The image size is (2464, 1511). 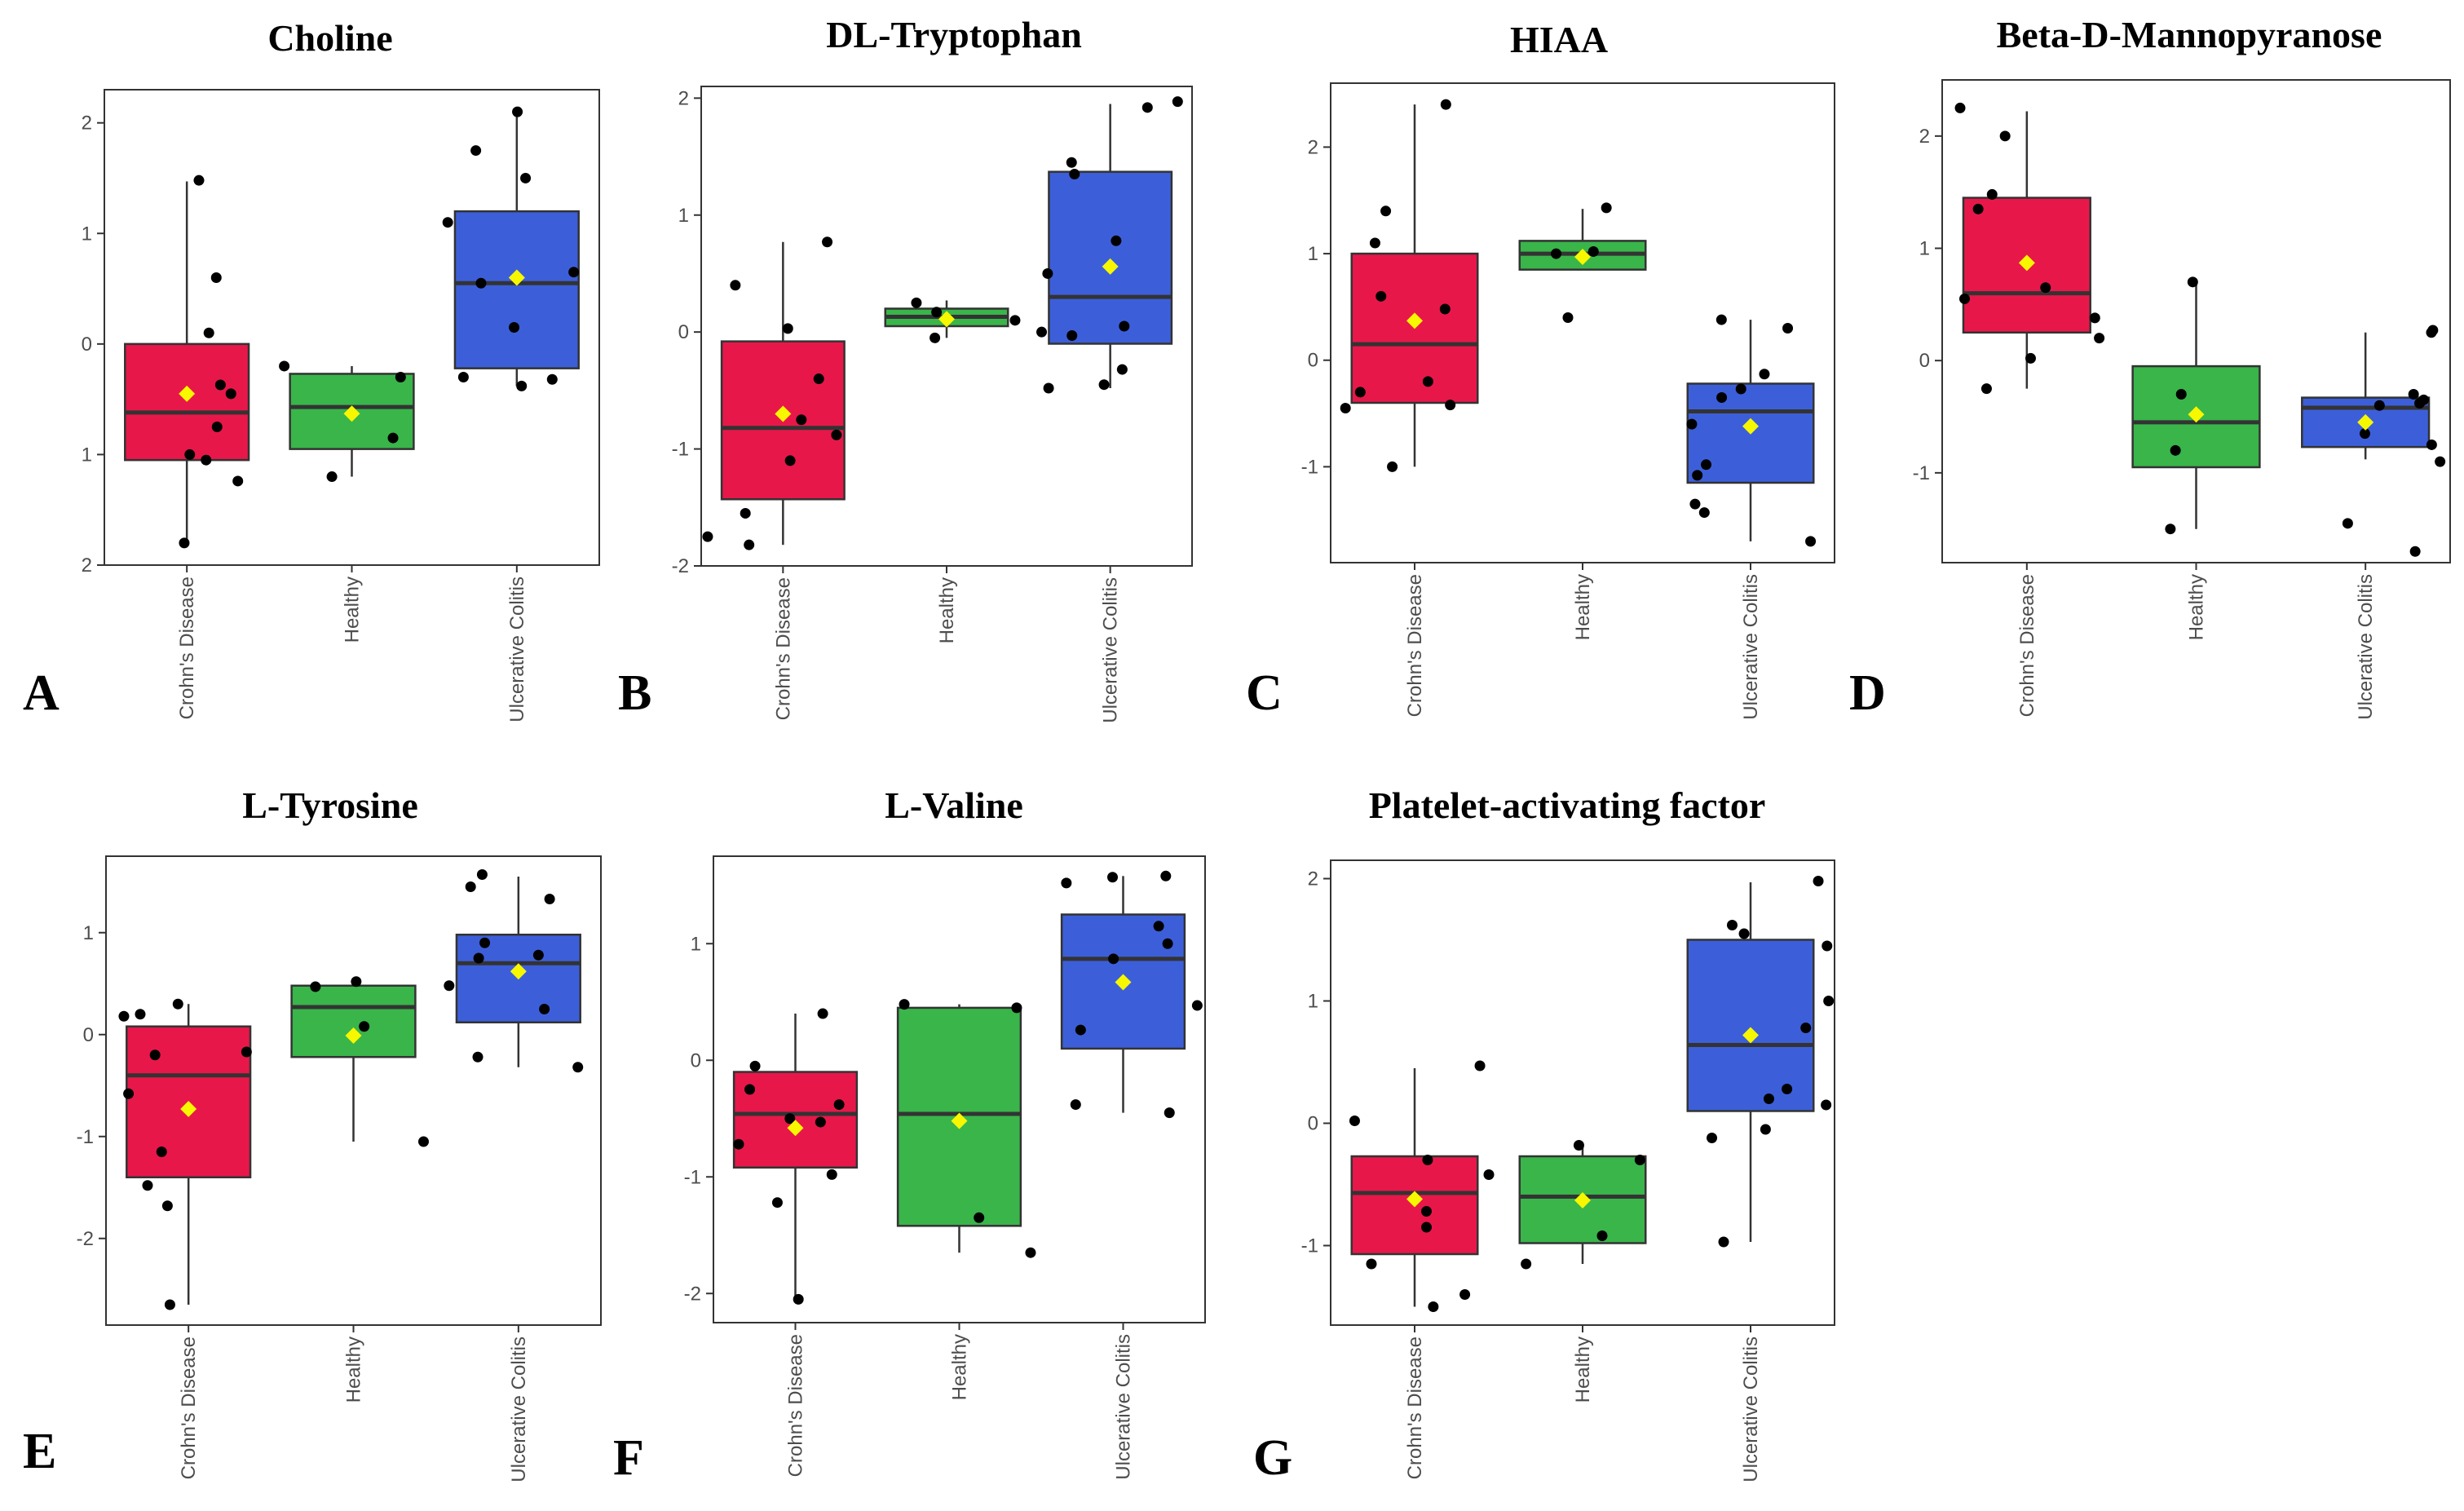 I want to click on x-tick-label: Healthy, so click(x=1583, y=607).